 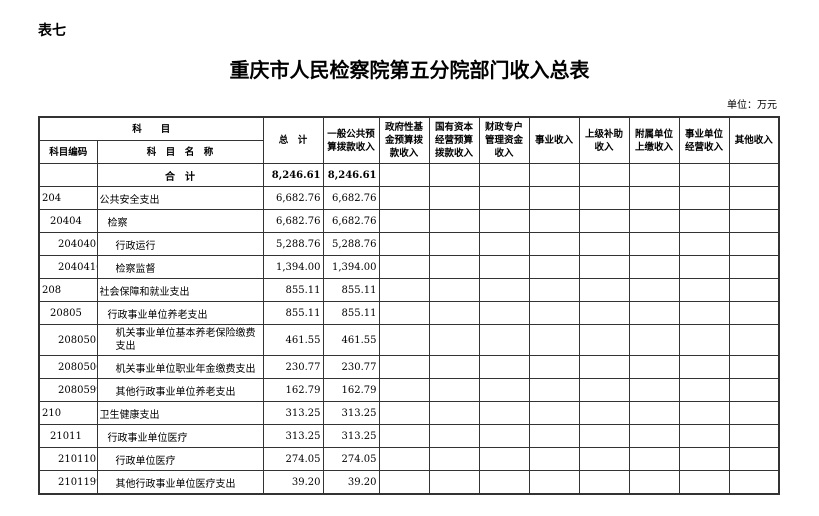 I want to click on header-c2: 政府性基金预算拨款收入, so click(x=404, y=140).